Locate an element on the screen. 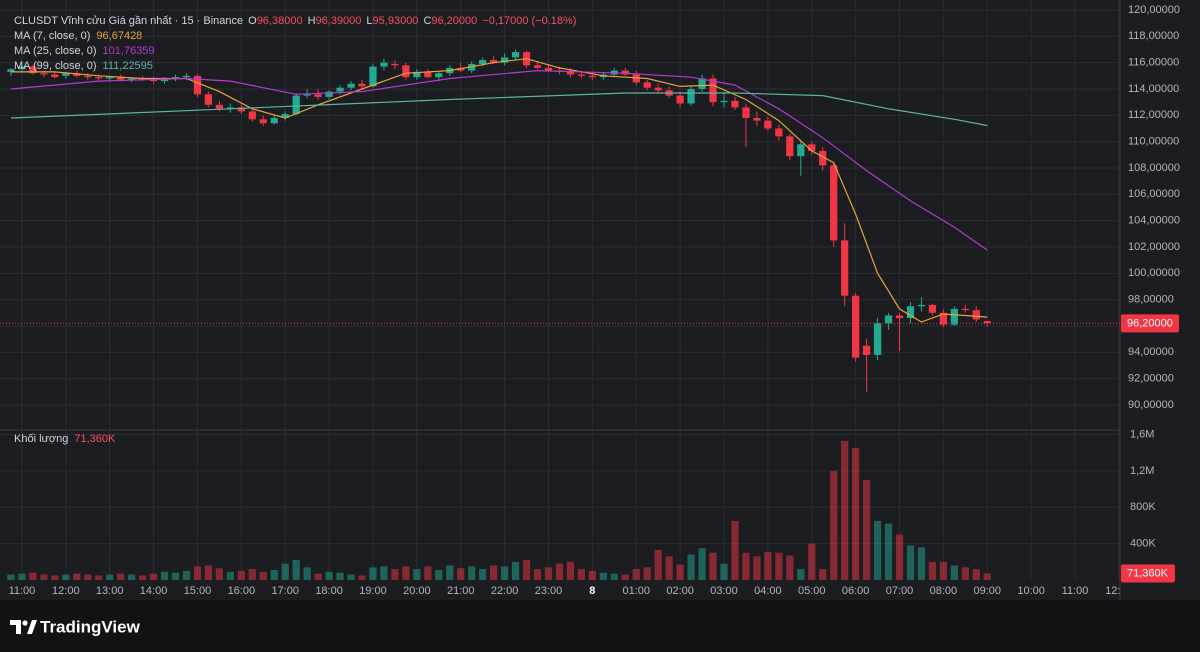  field-value: 95,93000 is located at coordinates (396, 21).